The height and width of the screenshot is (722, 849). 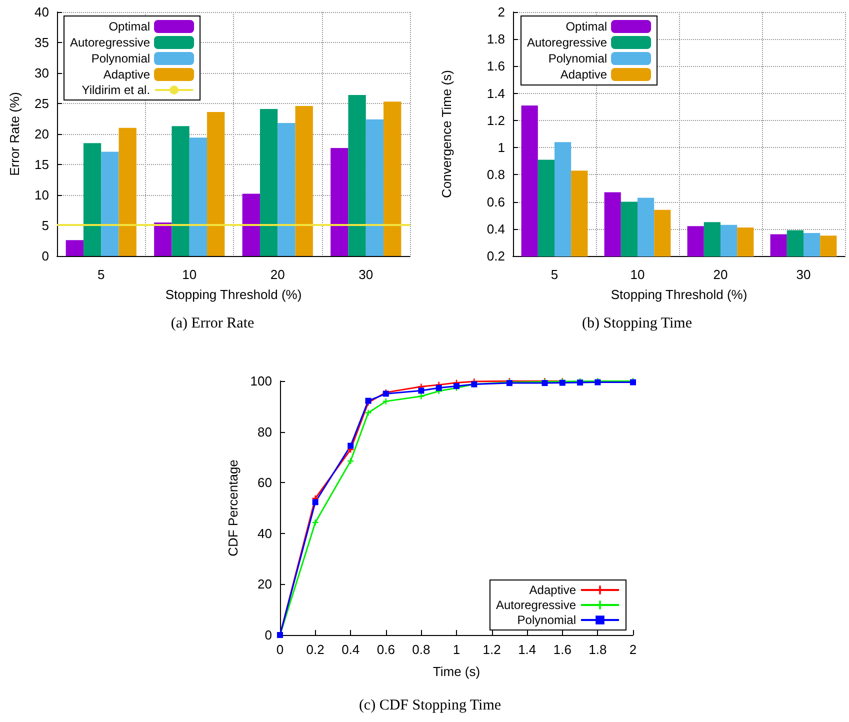 What do you see at coordinates (456, 649) in the screenshot?
I see `x-tick-label: 1` at bounding box center [456, 649].